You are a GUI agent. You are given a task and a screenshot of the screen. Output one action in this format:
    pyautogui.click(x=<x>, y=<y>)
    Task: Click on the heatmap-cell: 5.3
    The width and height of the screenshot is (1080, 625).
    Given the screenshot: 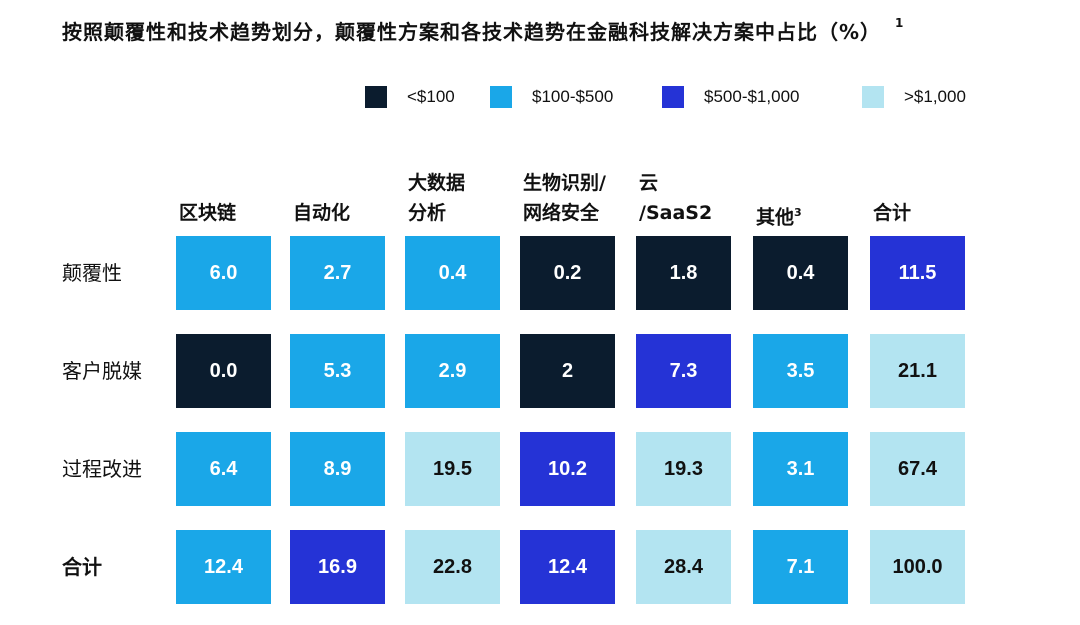 What is the action you would take?
    pyautogui.click(x=337, y=371)
    